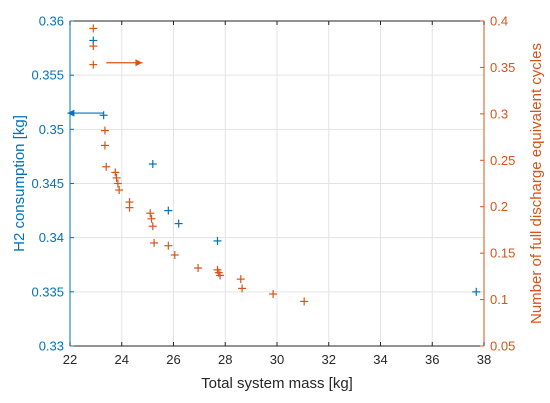  Describe the element at coordinates (329, 359) in the screenshot. I see `x-tick-label: 32` at that location.